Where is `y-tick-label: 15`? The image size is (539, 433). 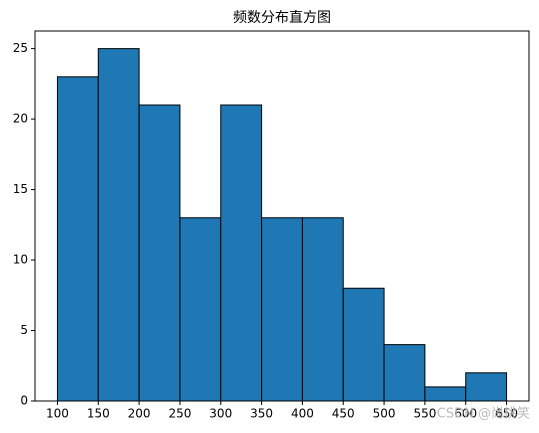
y-tick-label: 15 is located at coordinates (20, 189).